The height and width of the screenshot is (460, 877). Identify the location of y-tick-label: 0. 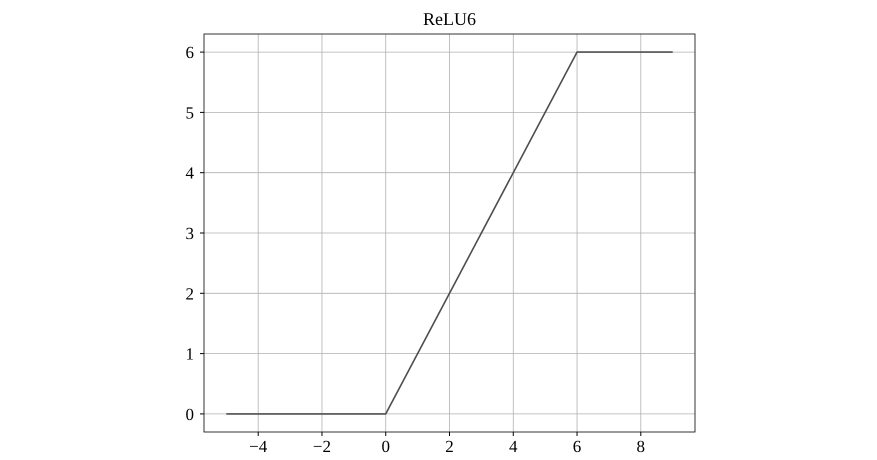
(190, 414).